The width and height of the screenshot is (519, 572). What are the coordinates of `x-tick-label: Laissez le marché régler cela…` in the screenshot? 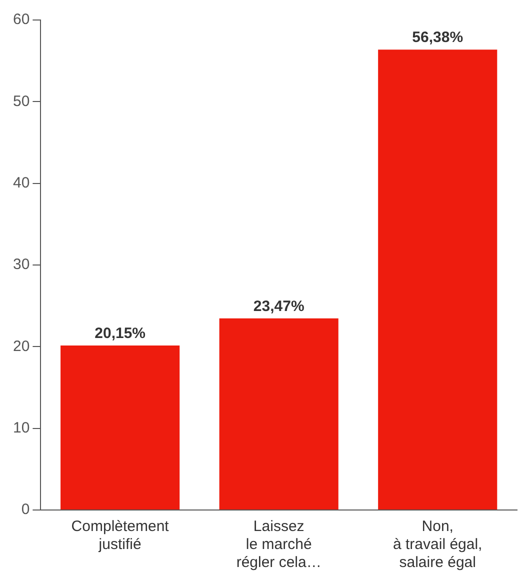 It's located at (279, 545).